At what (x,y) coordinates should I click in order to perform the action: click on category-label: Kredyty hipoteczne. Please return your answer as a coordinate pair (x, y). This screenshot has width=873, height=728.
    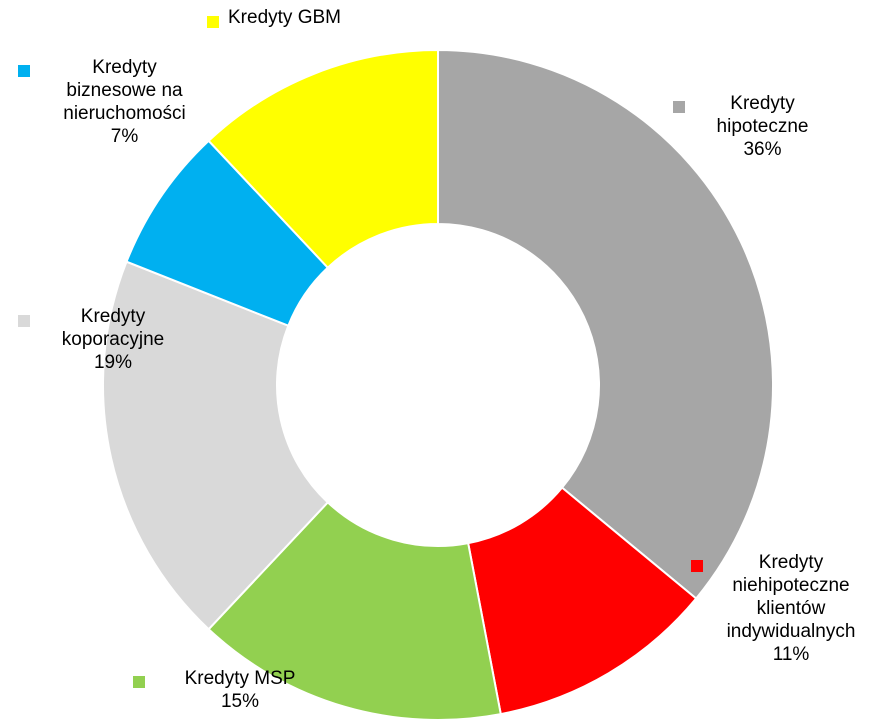
    Looking at the image, I should click on (762, 115).